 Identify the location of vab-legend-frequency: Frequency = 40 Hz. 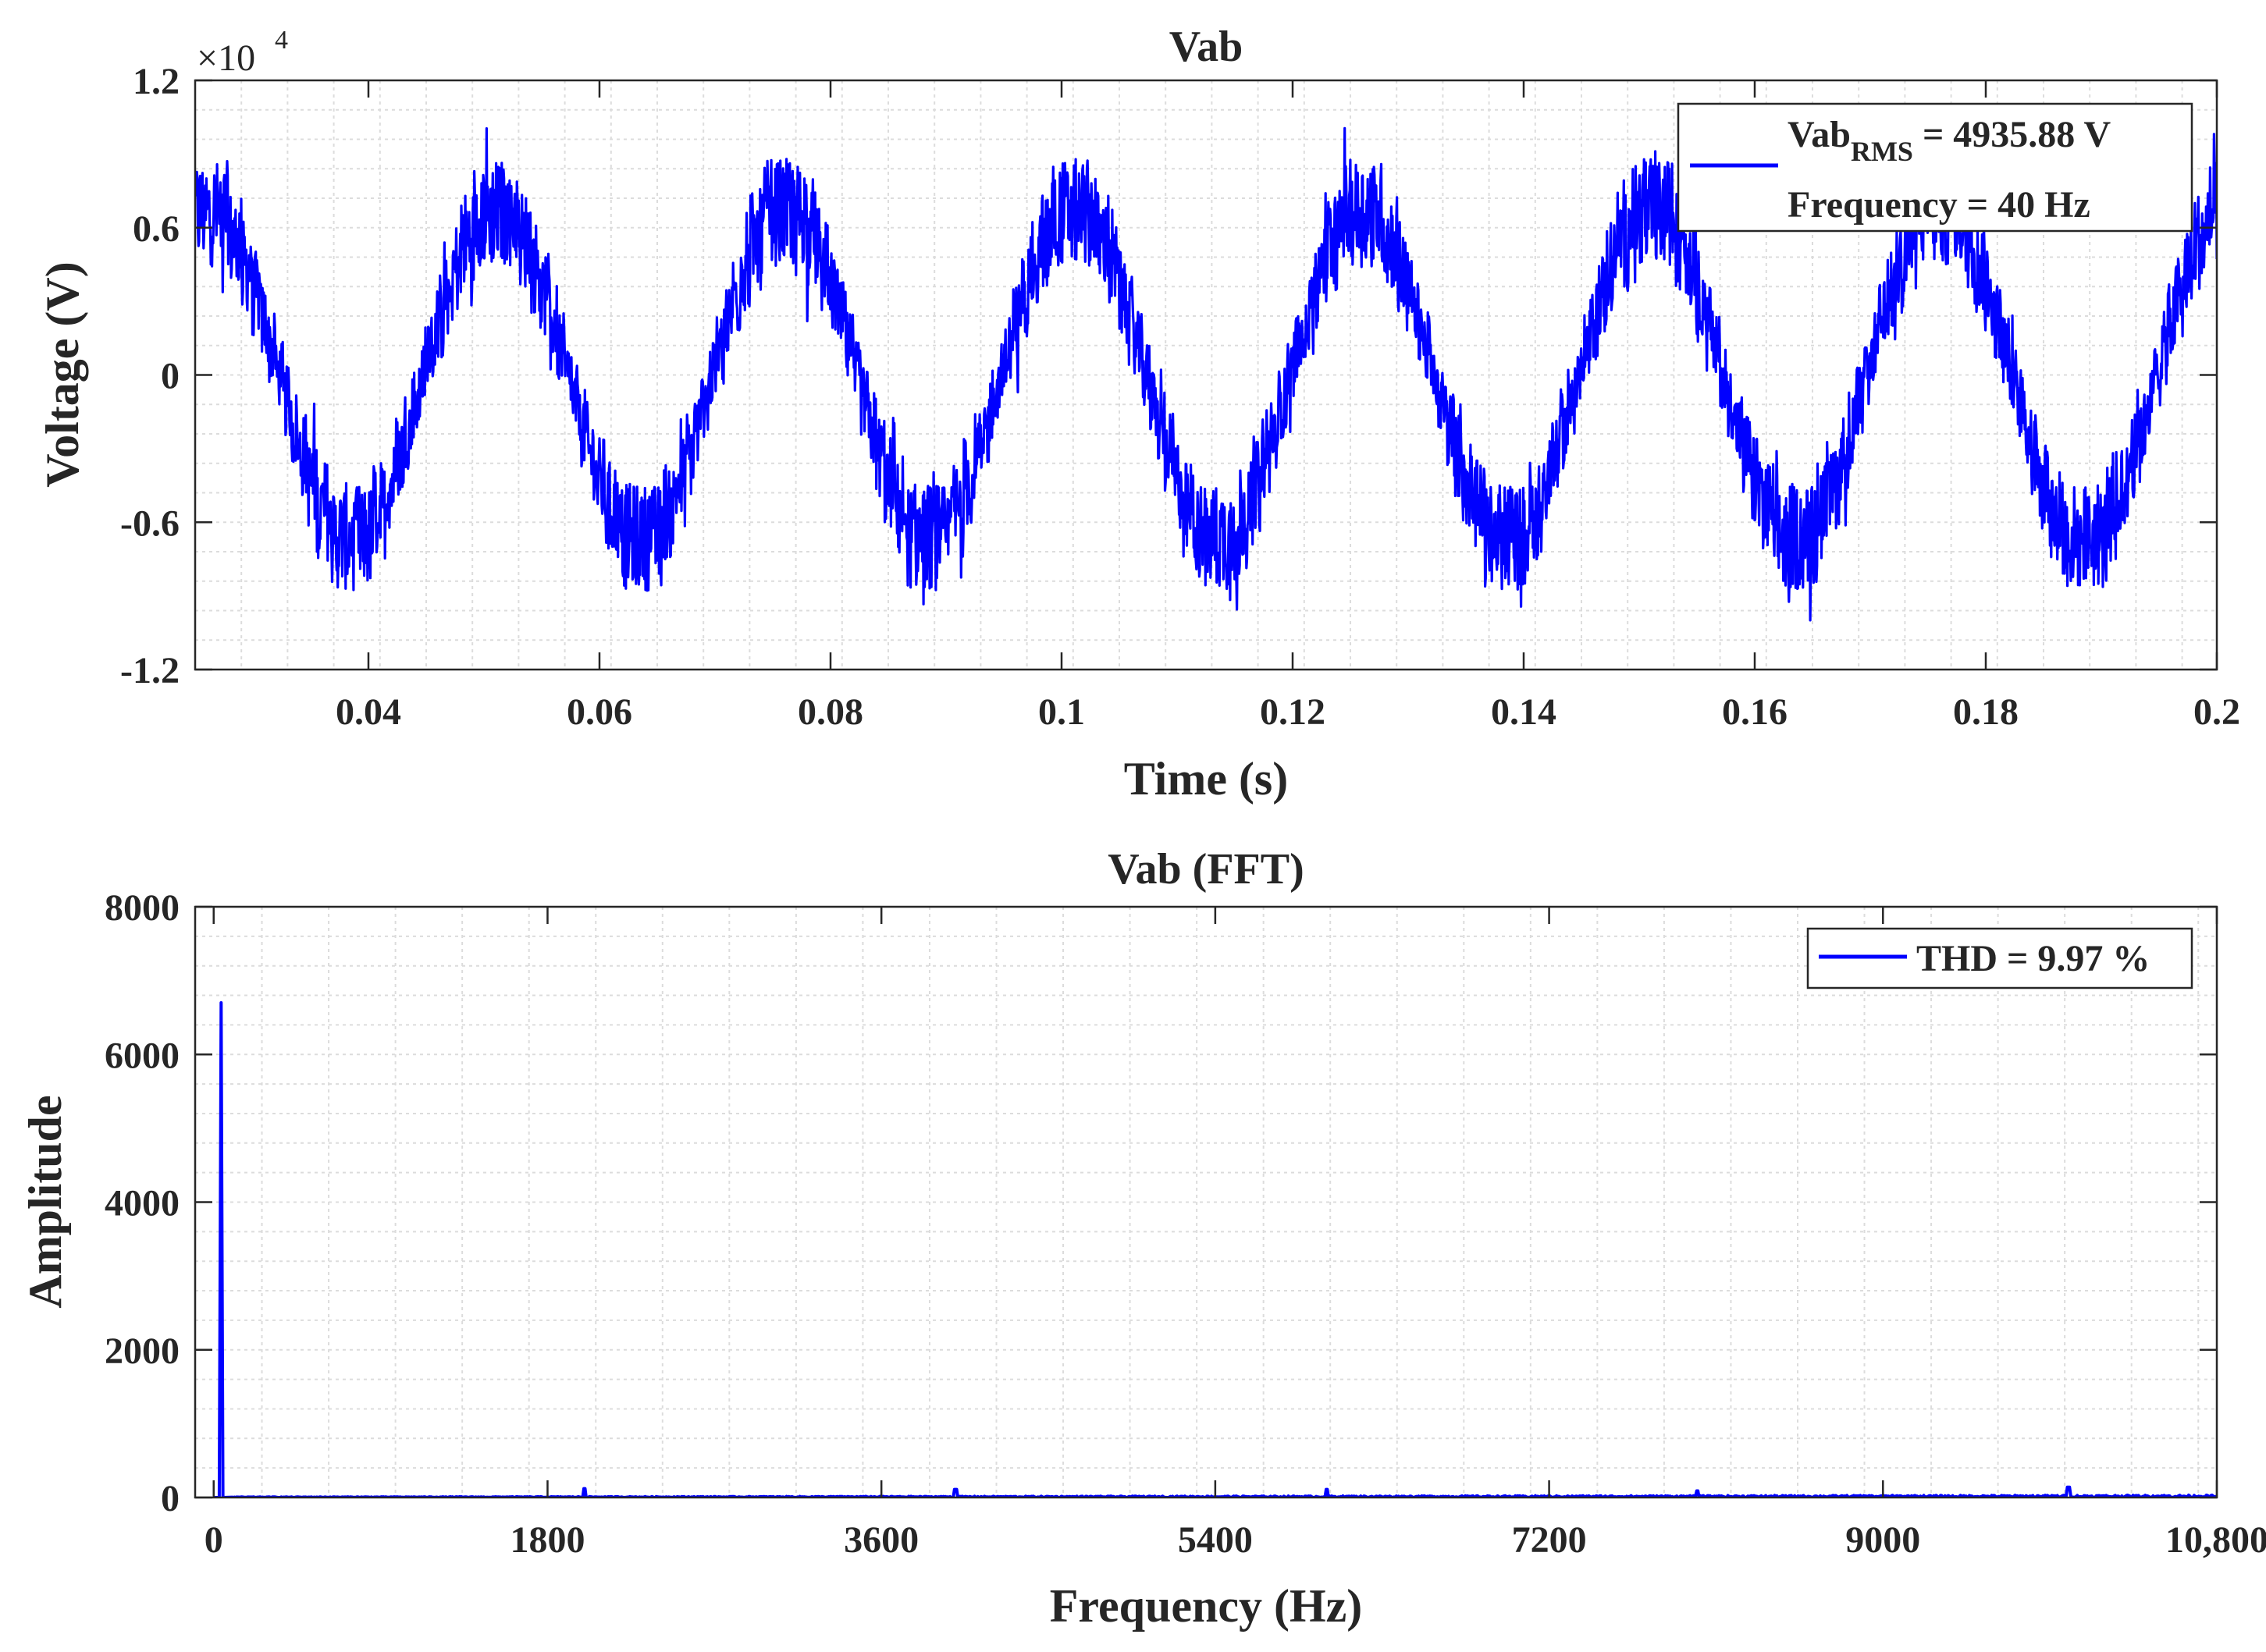
(1939, 205).